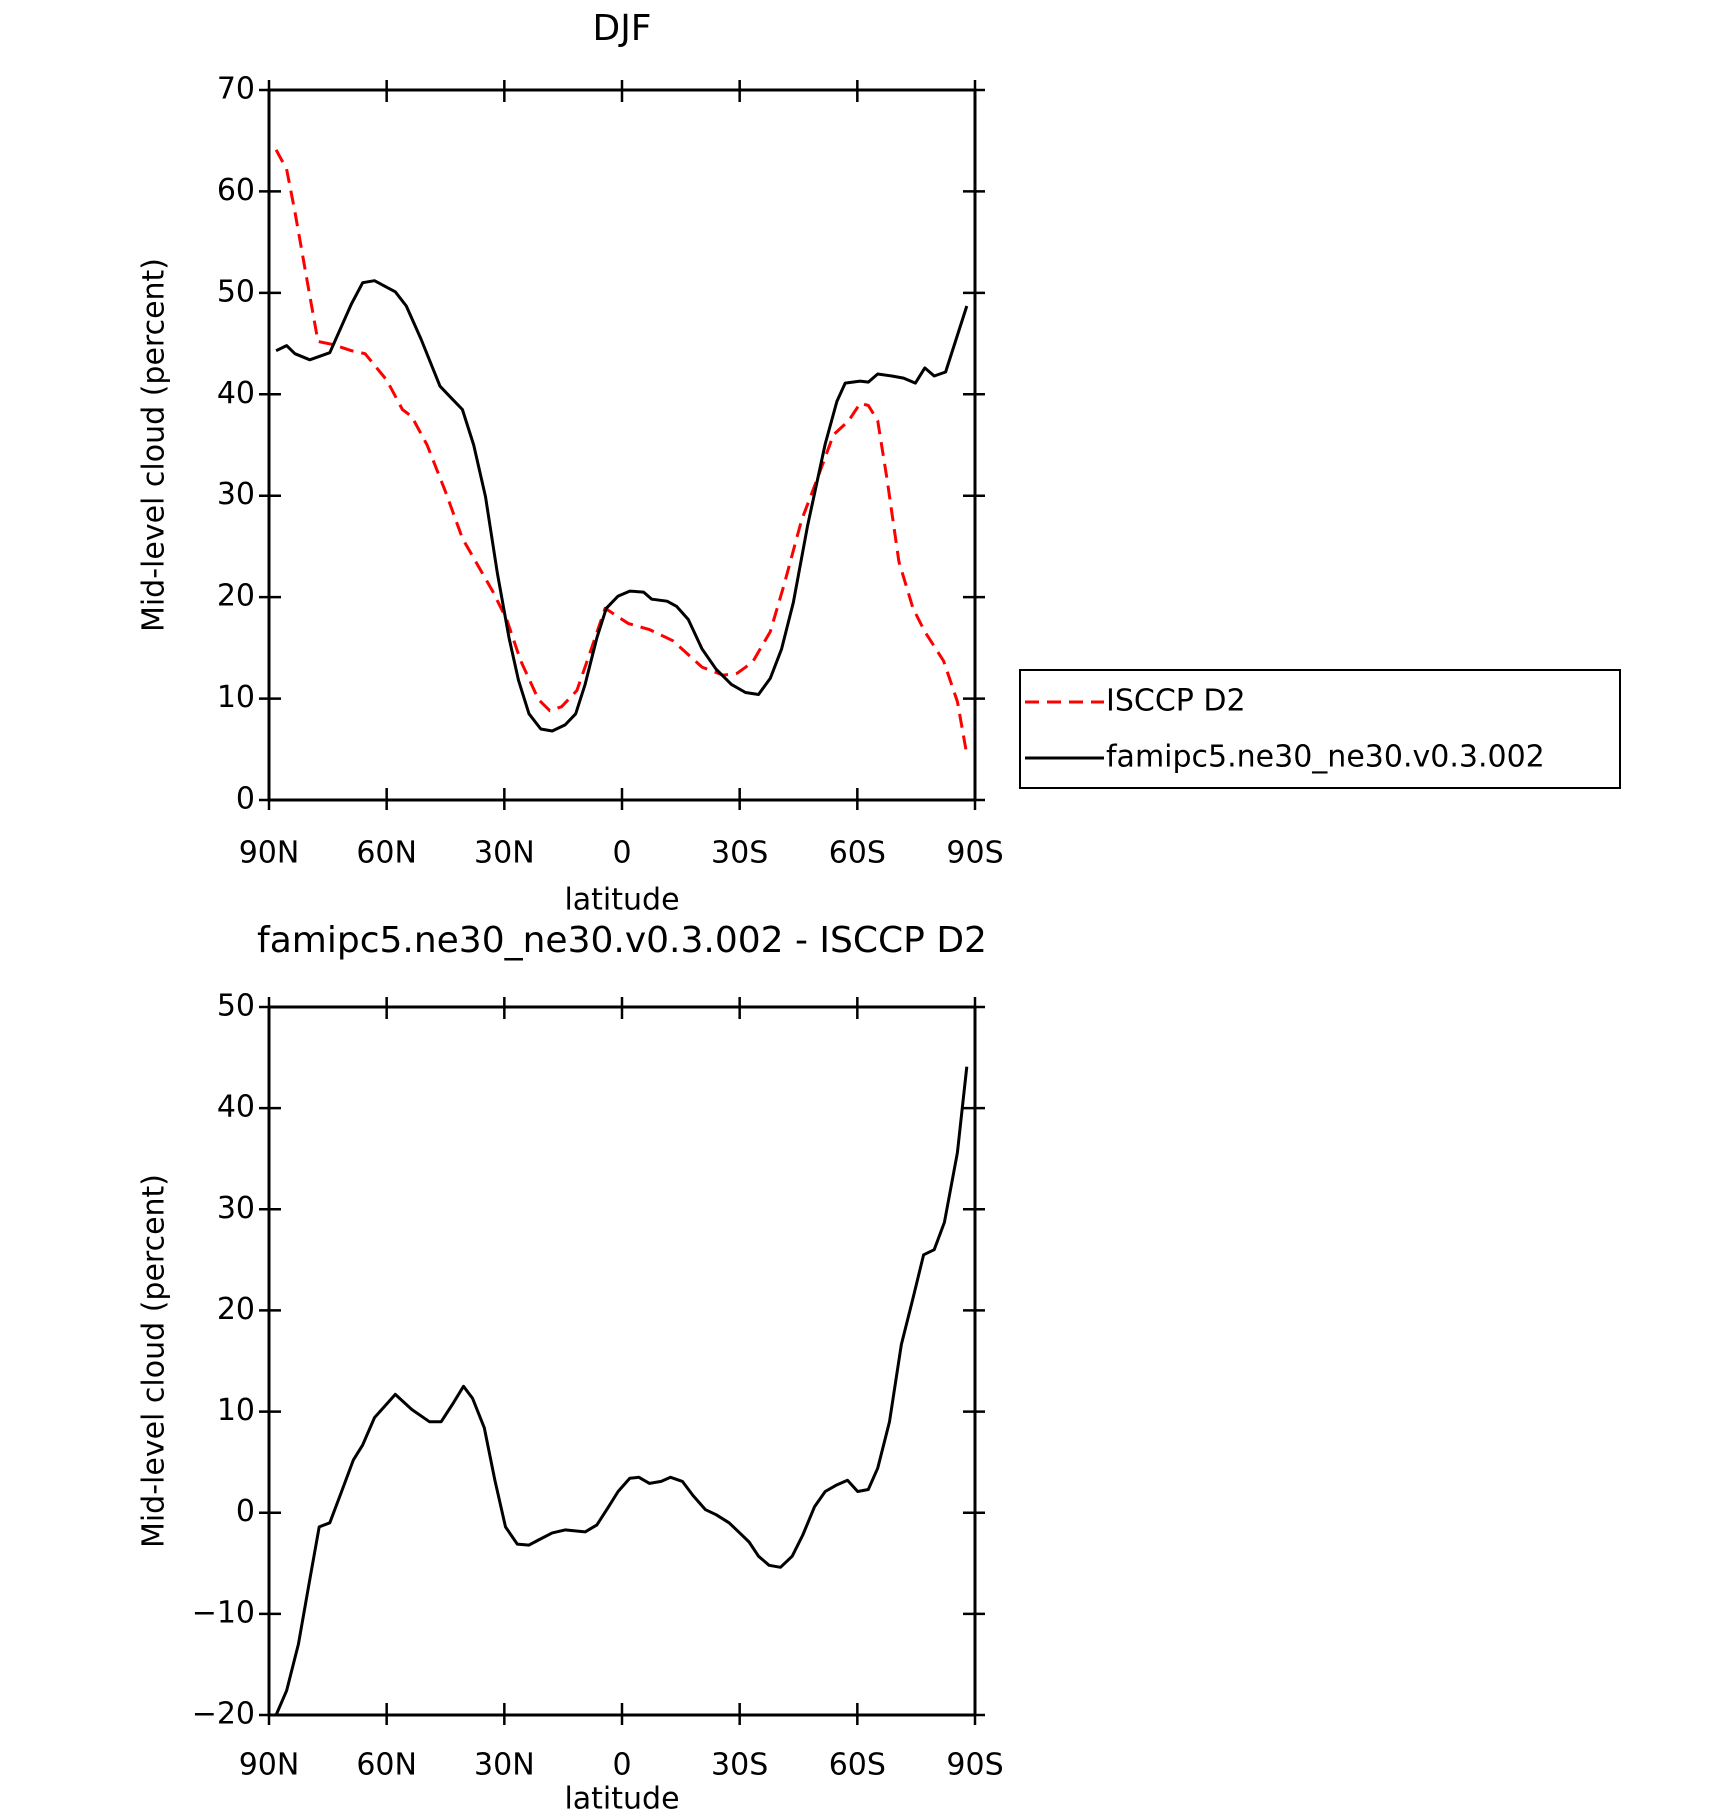 This screenshot has width=1710, height=1816. What do you see at coordinates (1176, 701) in the screenshot?
I see `legend-label: ISCCP D2` at bounding box center [1176, 701].